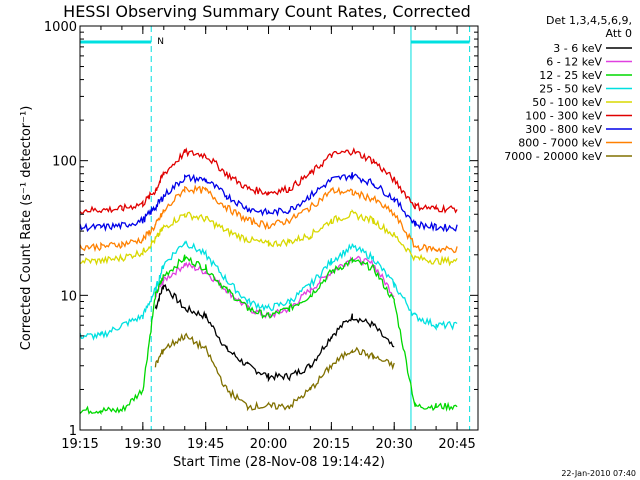 This screenshot has width=640, height=480. Describe the element at coordinates (570, 75) in the screenshot. I see `legend-label-2: 12 - 25 keV` at that location.